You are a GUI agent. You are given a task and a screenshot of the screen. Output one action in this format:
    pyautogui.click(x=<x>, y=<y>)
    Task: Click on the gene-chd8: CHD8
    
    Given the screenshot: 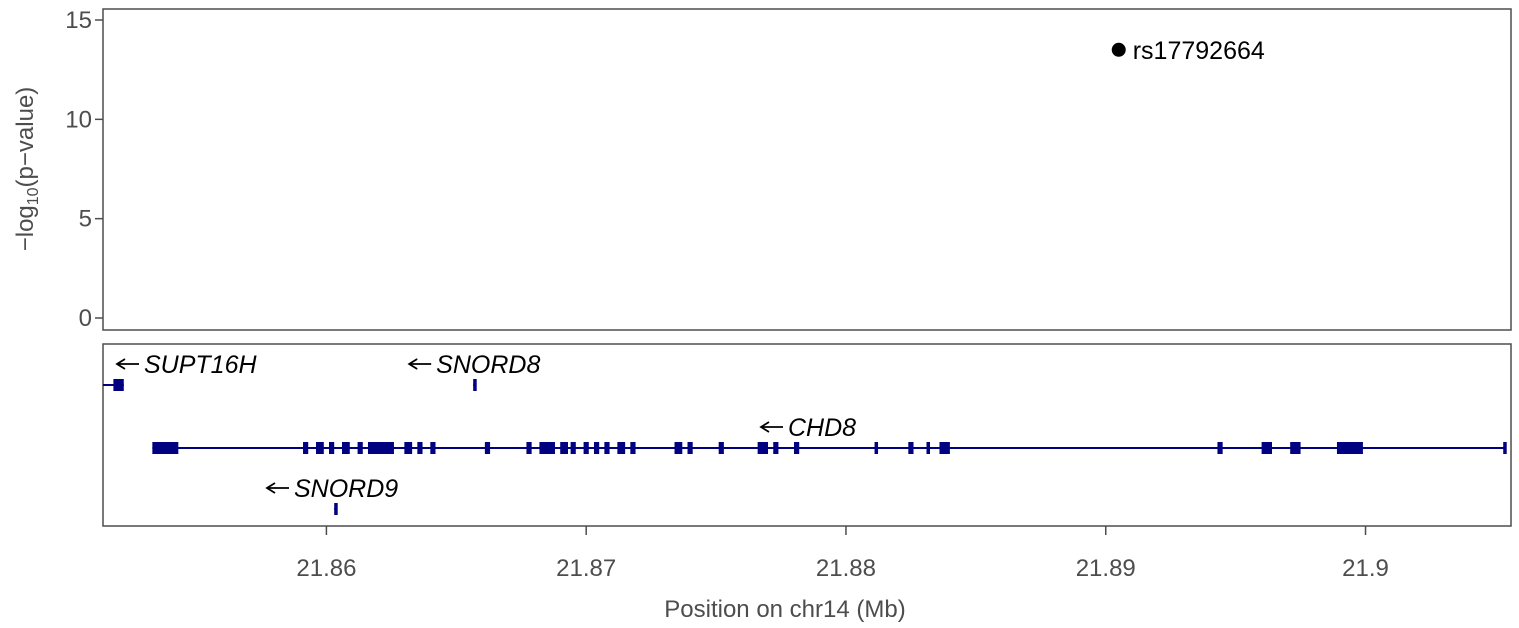 What is the action you would take?
    pyautogui.click(x=829, y=434)
    